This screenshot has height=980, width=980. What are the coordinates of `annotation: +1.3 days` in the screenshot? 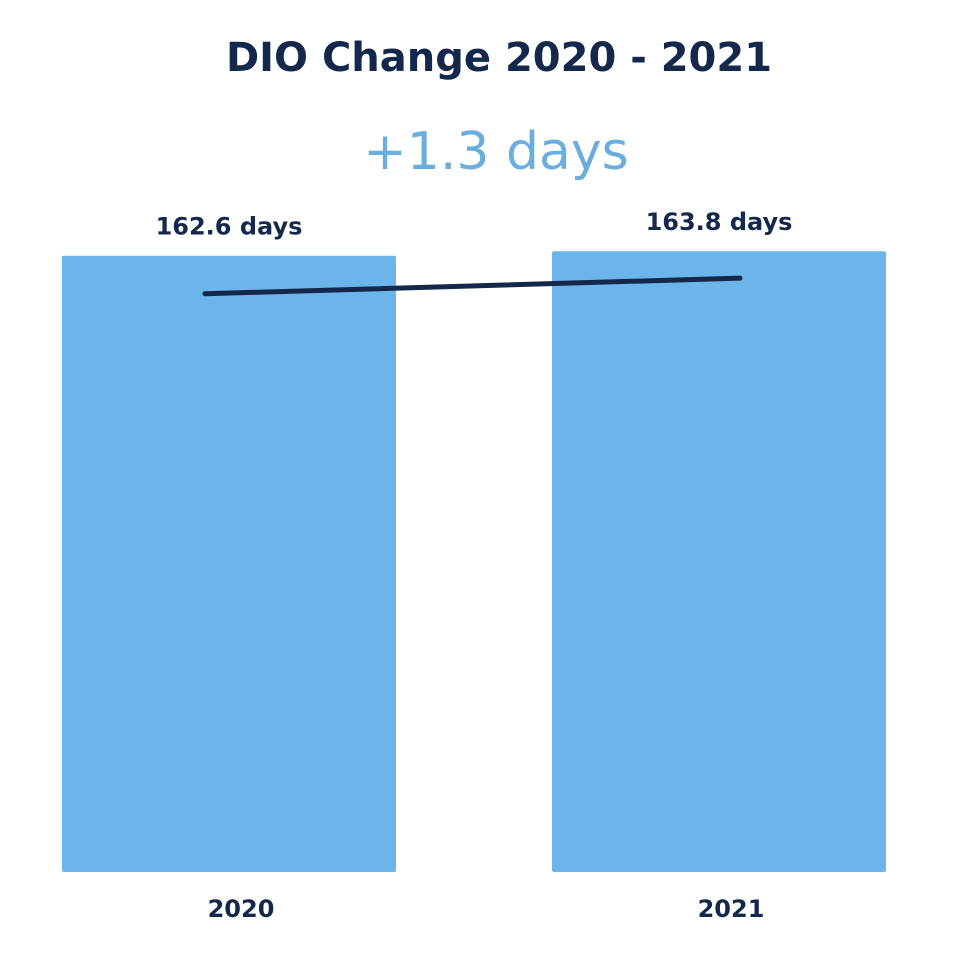 It's located at (496, 152).